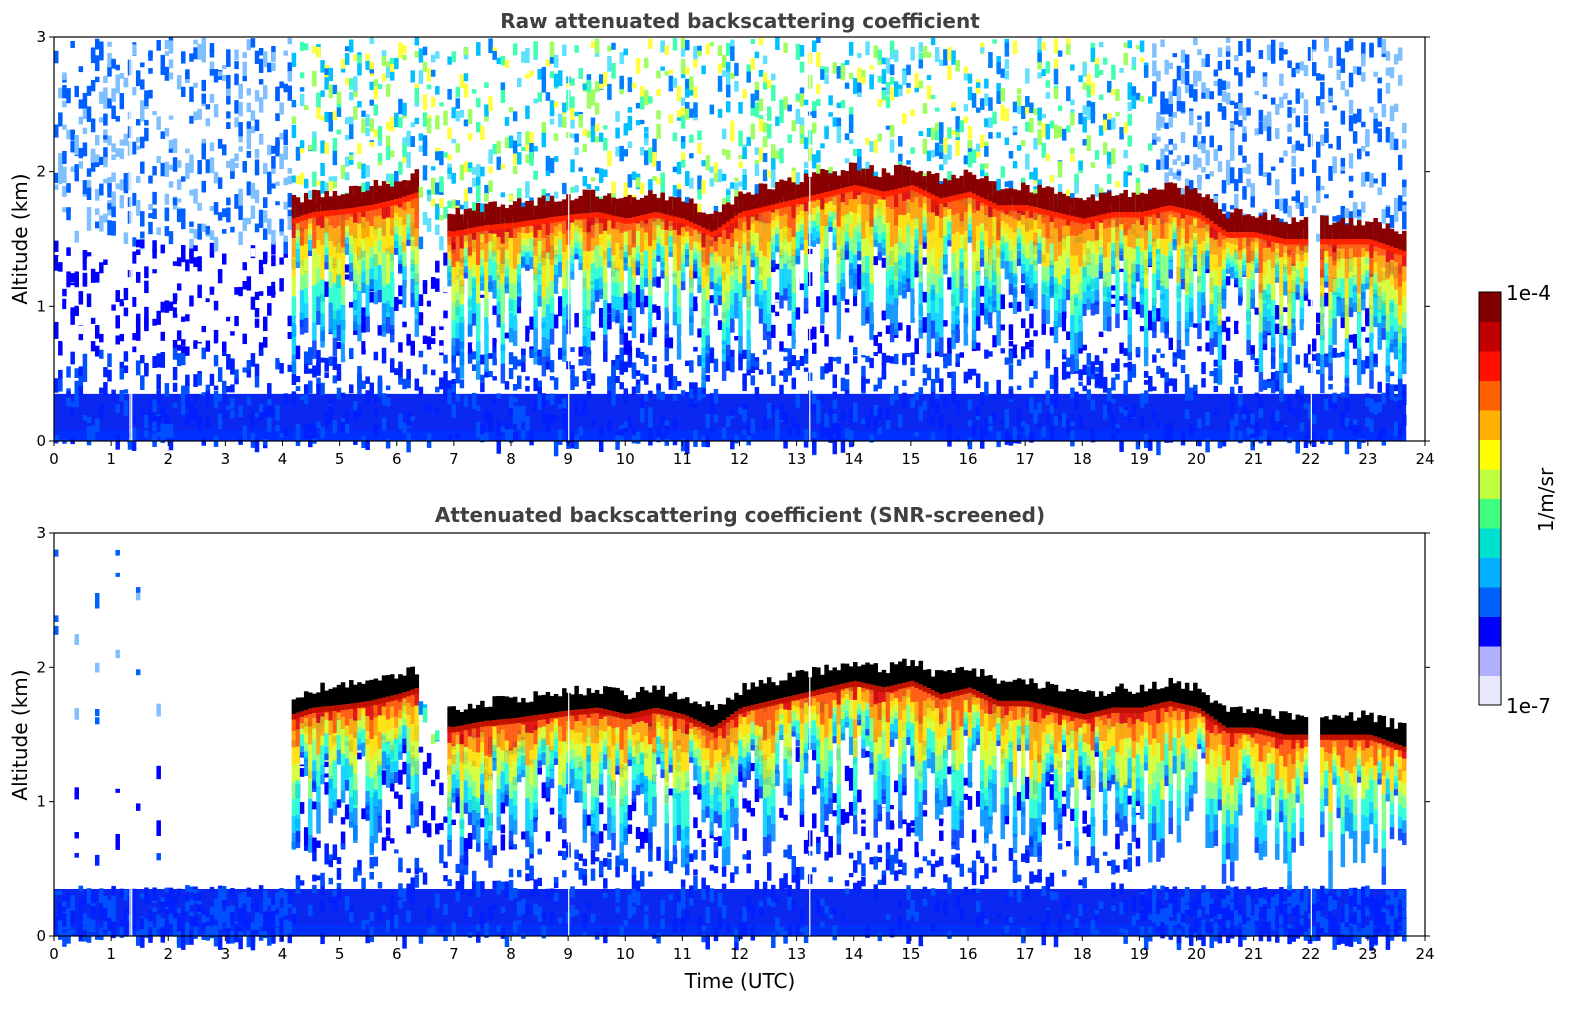 The image size is (1595, 1020). Describe the element at coordinates (1546, 499) in the screenshot. I see `colorbar-unit-label: 1/m/sr` at that location.